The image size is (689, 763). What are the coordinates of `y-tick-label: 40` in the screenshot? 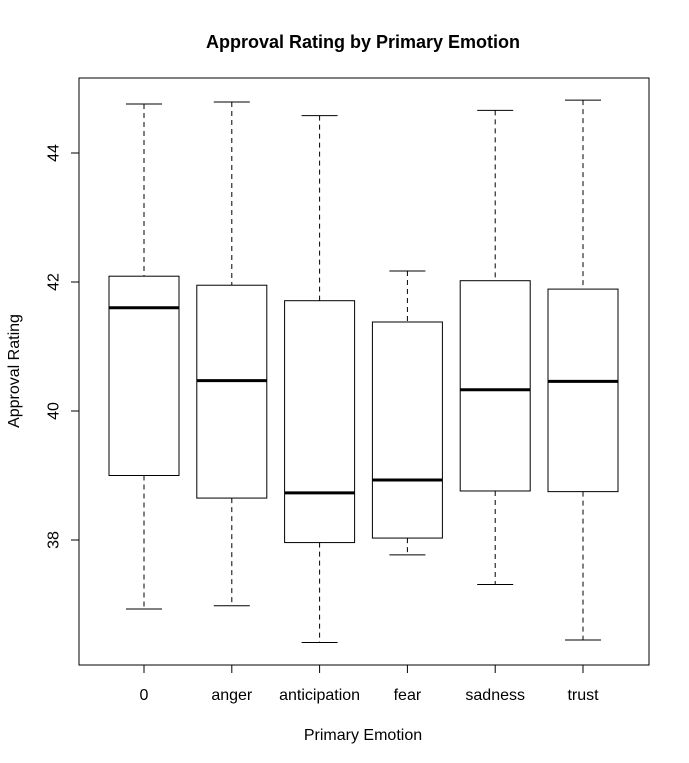 It's located at (54, 411).